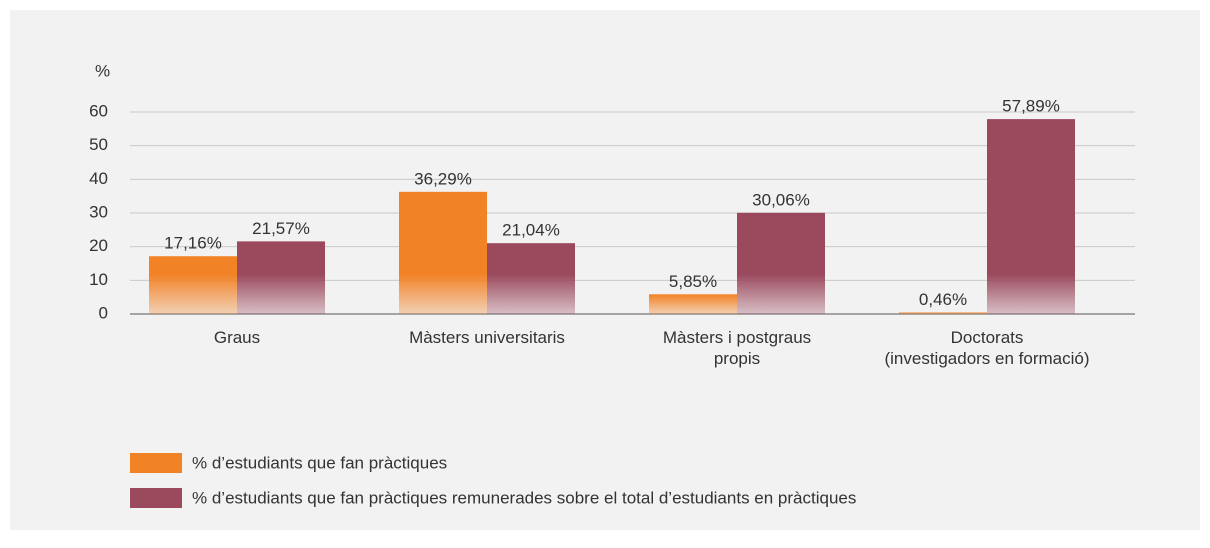 The width and height of the screenshot is (1210, 548). What do you see at coordinates (943, 299) in the screenshot?
I see `value-label: 0,46%` at bounding box center [943, 299].